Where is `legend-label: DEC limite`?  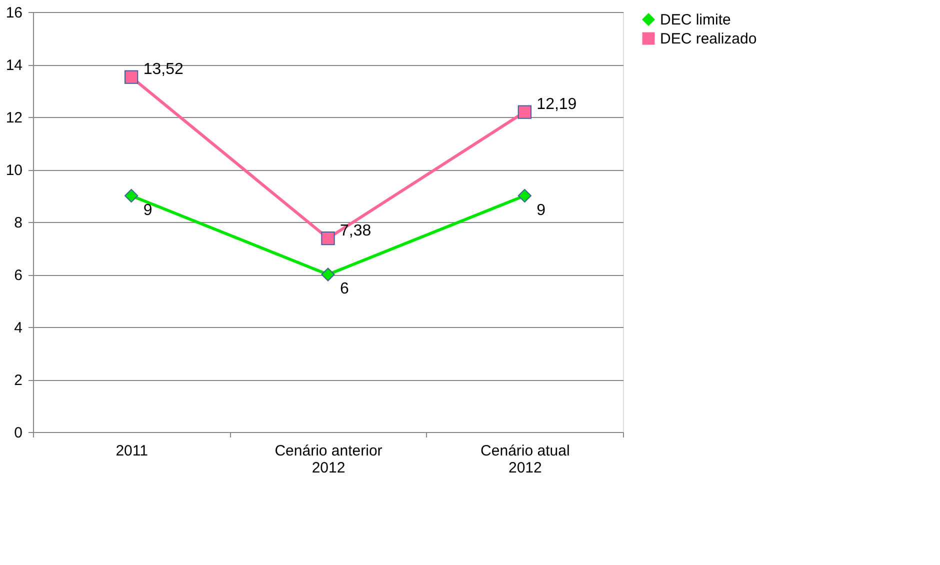 legend-label: DEC limite is located at coordinates (695, 20).